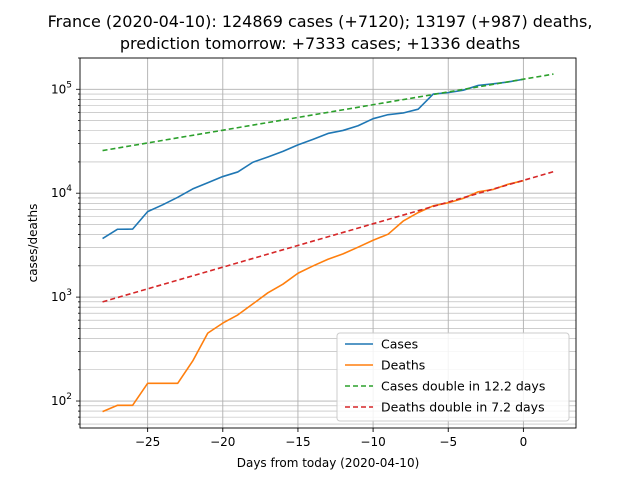  I want to click on legend-label-deaths-doubling: Deaths double in 7.2 days, so click(463, 407).